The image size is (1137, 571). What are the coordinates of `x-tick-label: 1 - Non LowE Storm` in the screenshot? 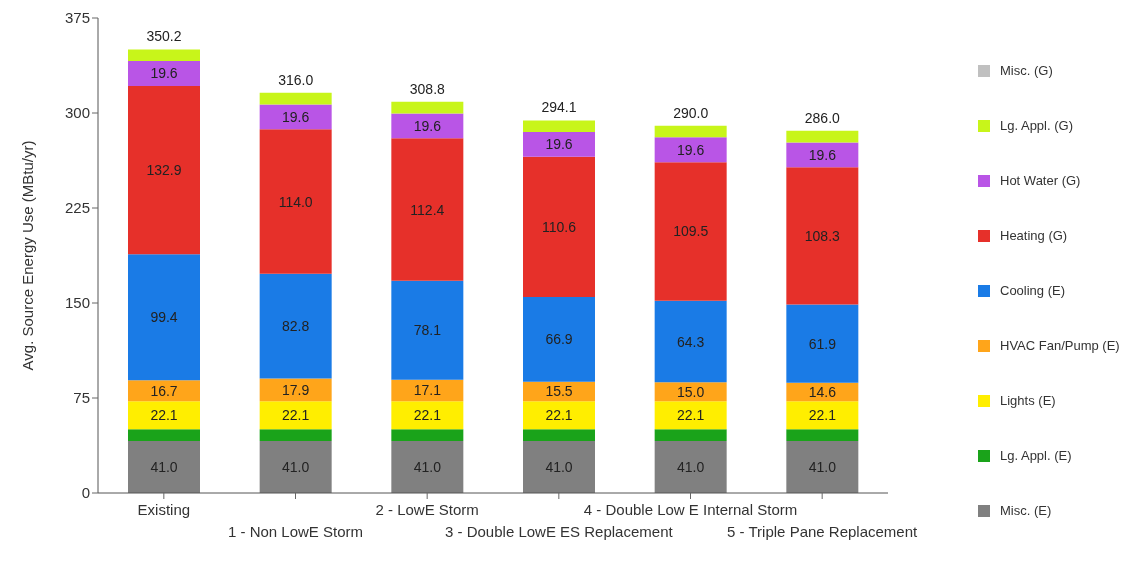 It's located at (295, 531).